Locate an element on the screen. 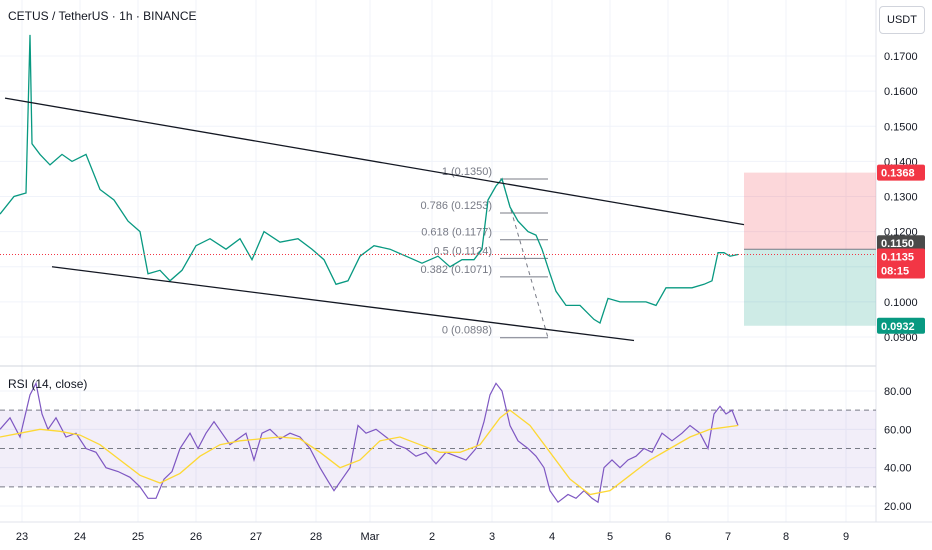 The image size is (932, 550). stop-tag-bg is located at coordinates (901, 172).